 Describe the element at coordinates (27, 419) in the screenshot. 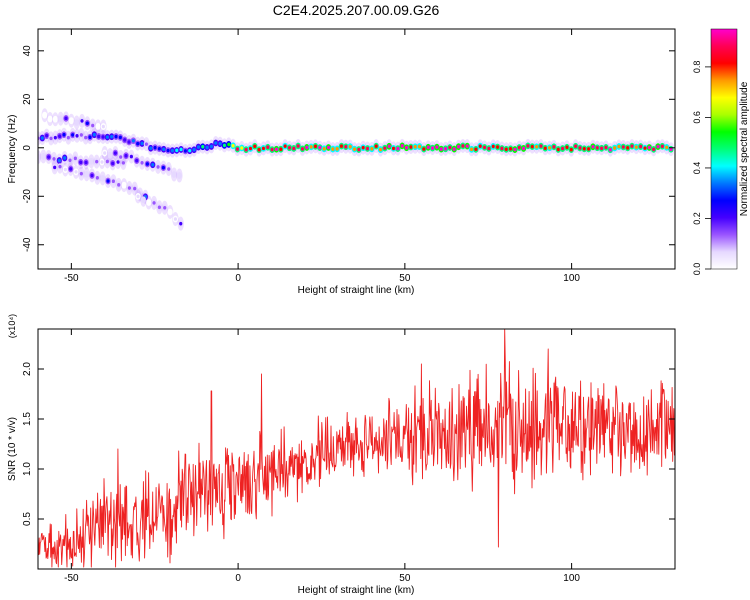

I see `y-tick-label: 1.5` at that location.